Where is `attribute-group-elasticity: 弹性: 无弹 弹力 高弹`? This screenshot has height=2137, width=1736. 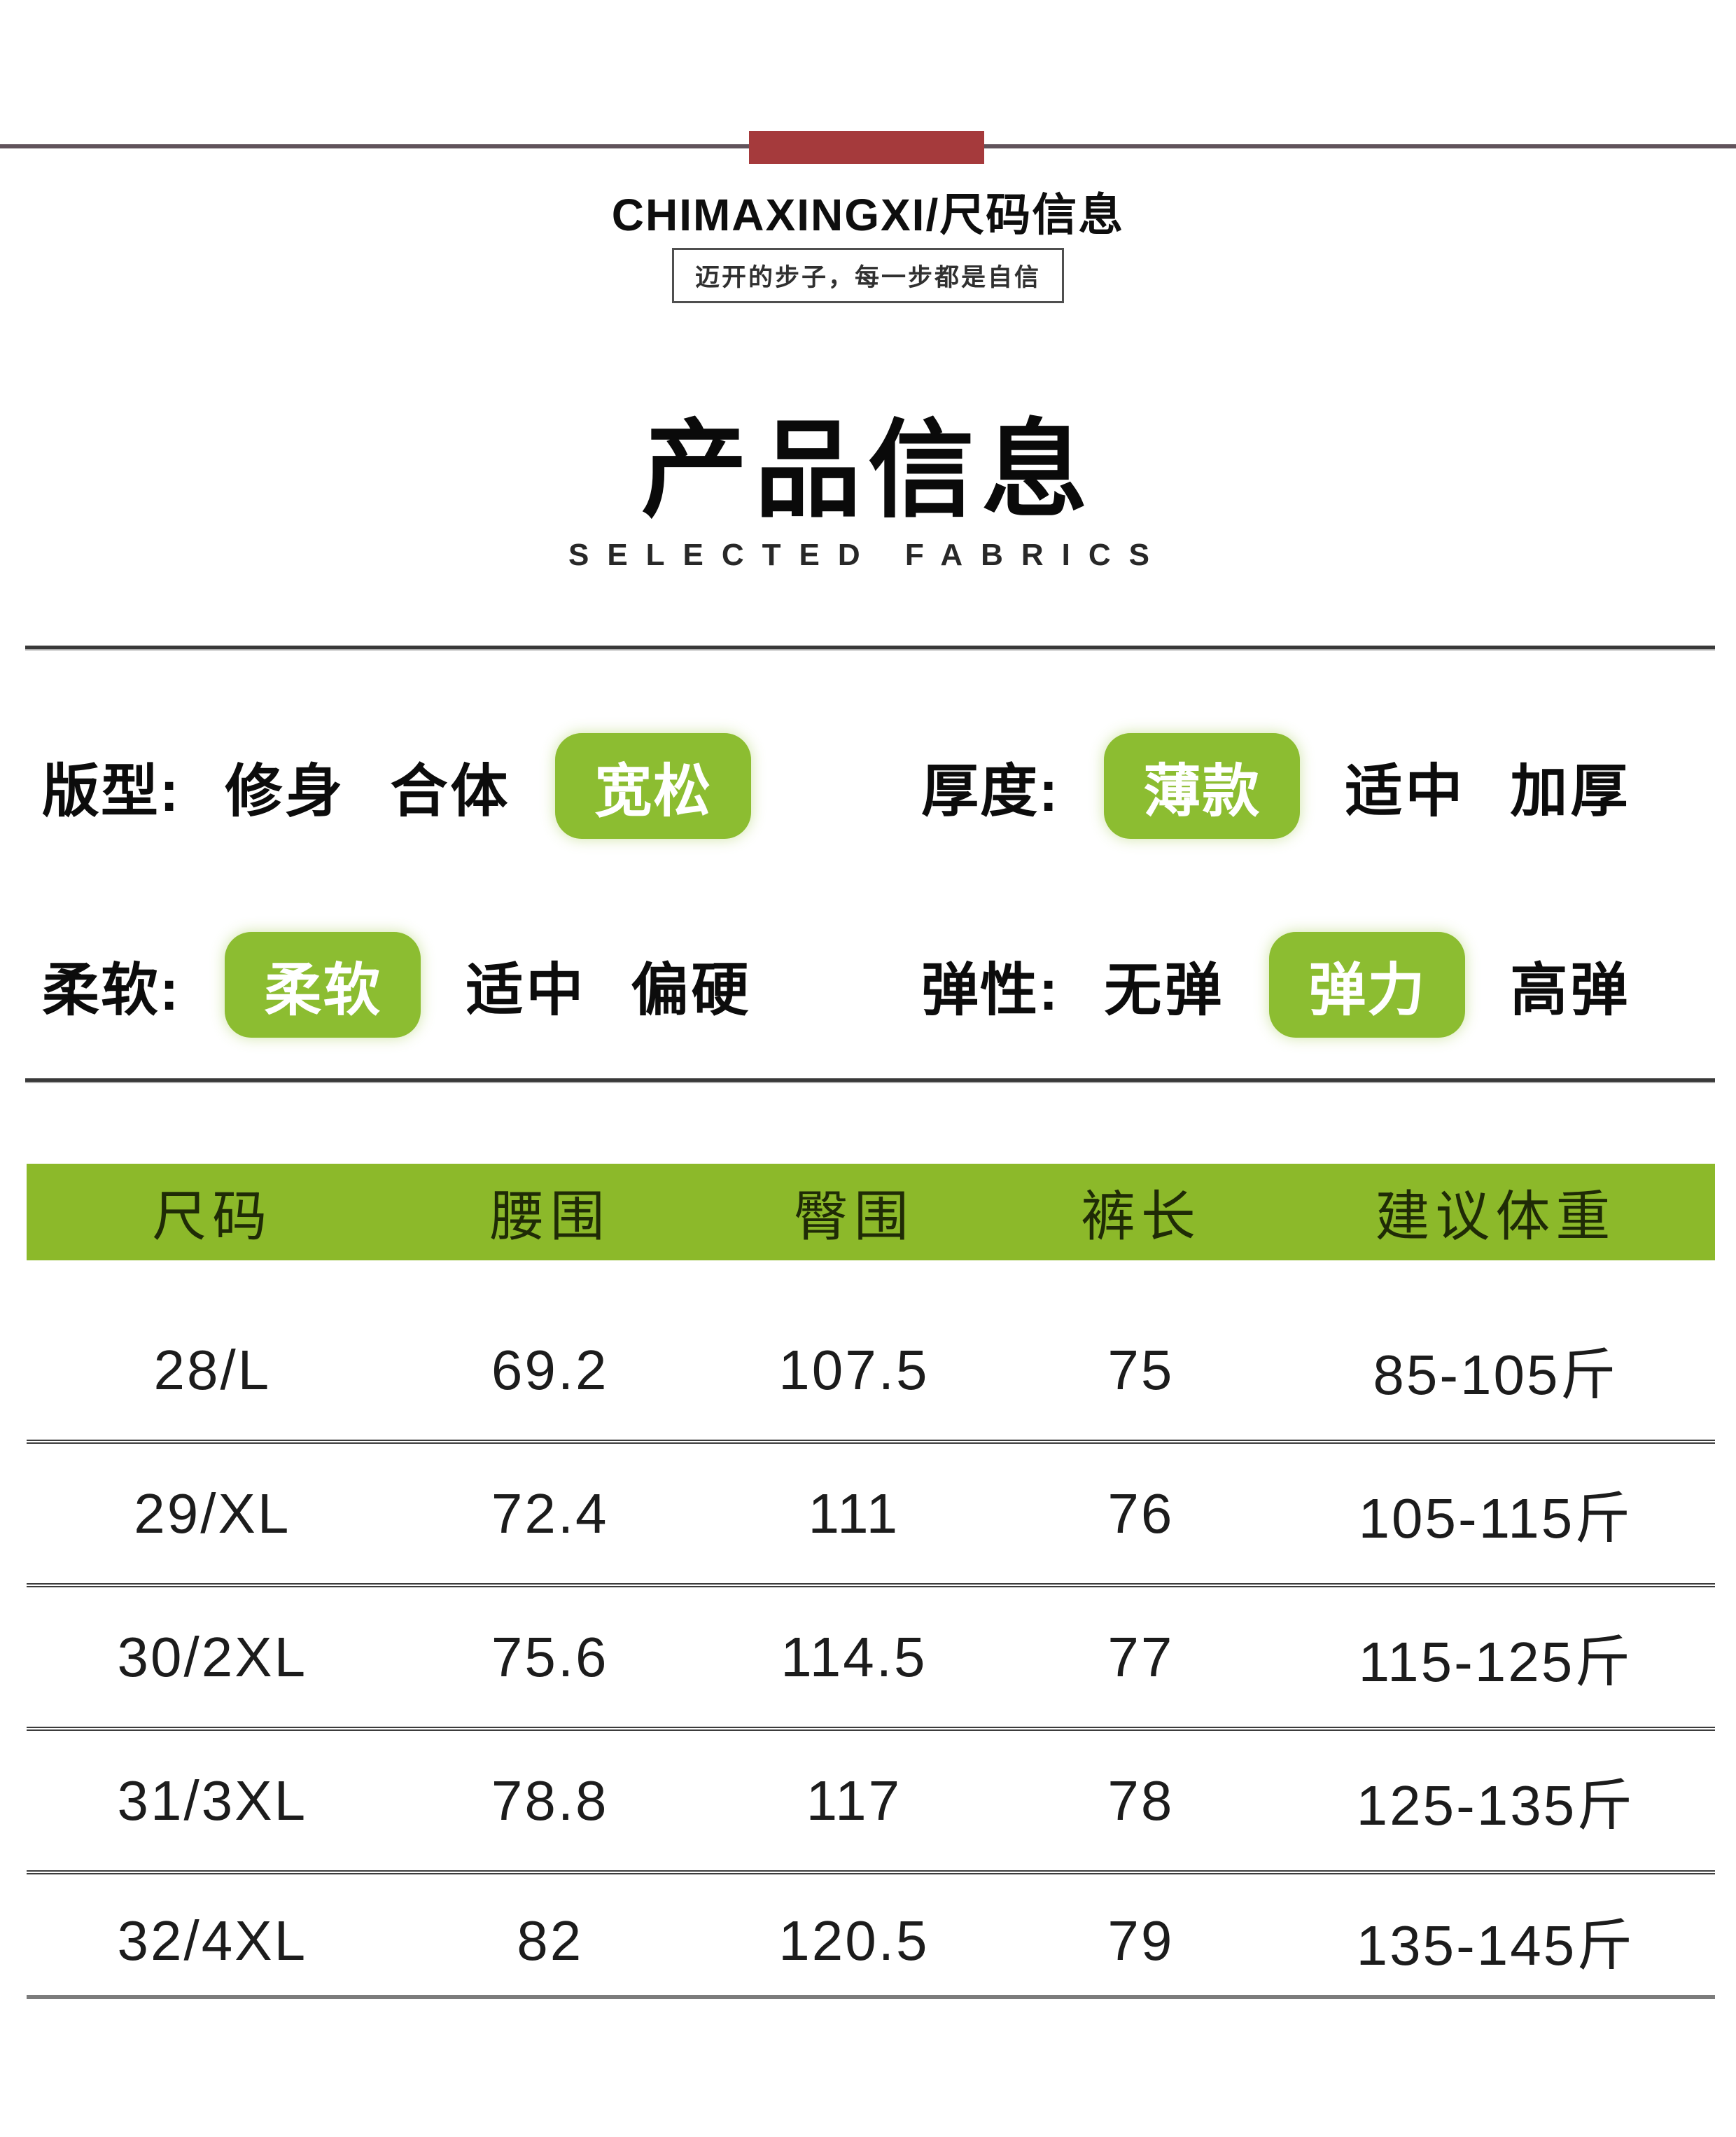
attribute-group-elasticity: 弹性: 无弹 弹力 高弹 is located at coordinates (1302, 984).